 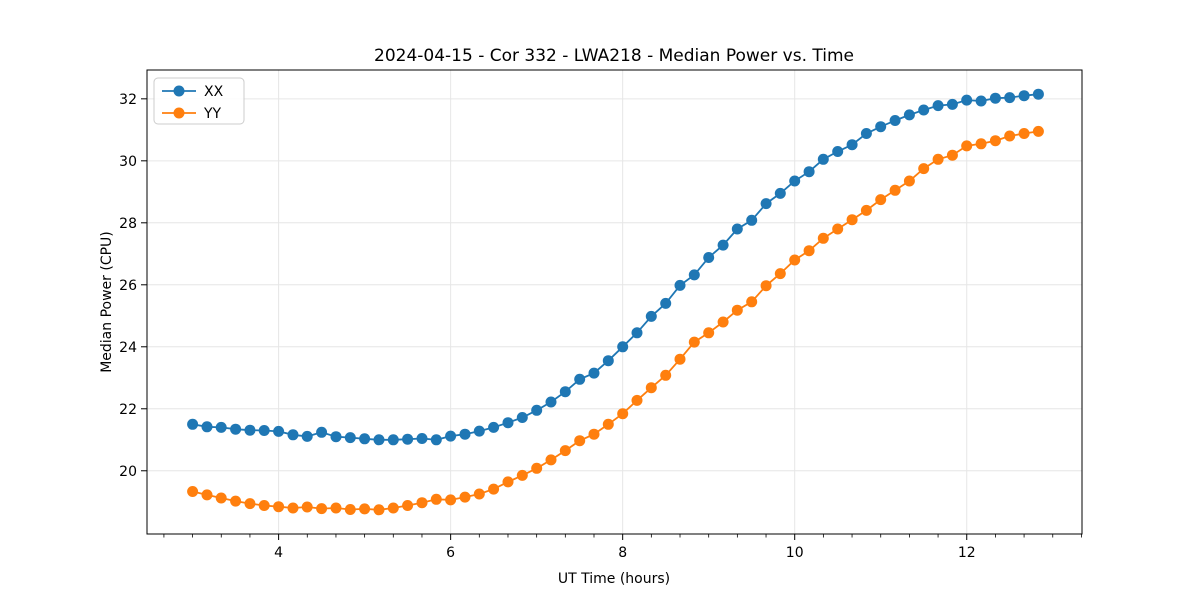 I want to click on x-tick-label: 12, so click(x=967, y=553).